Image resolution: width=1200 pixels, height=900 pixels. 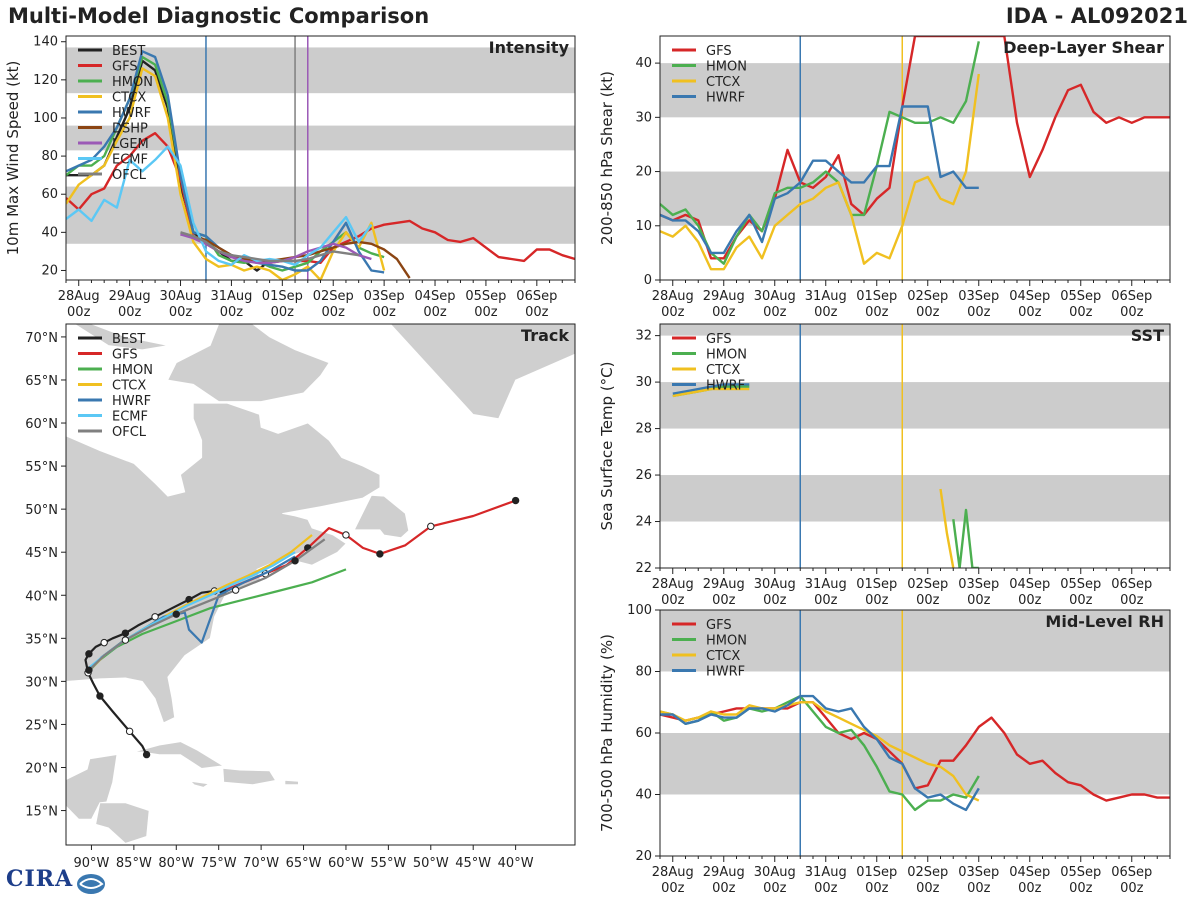 What do you see at coordinates (41, 596) in the screenshot?
I see `track-lat-label: 40°N` at bounding box center [41, 596].